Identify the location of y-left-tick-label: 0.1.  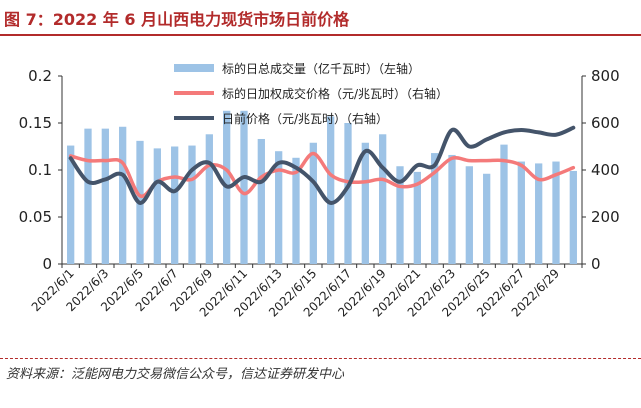
(40, 170).